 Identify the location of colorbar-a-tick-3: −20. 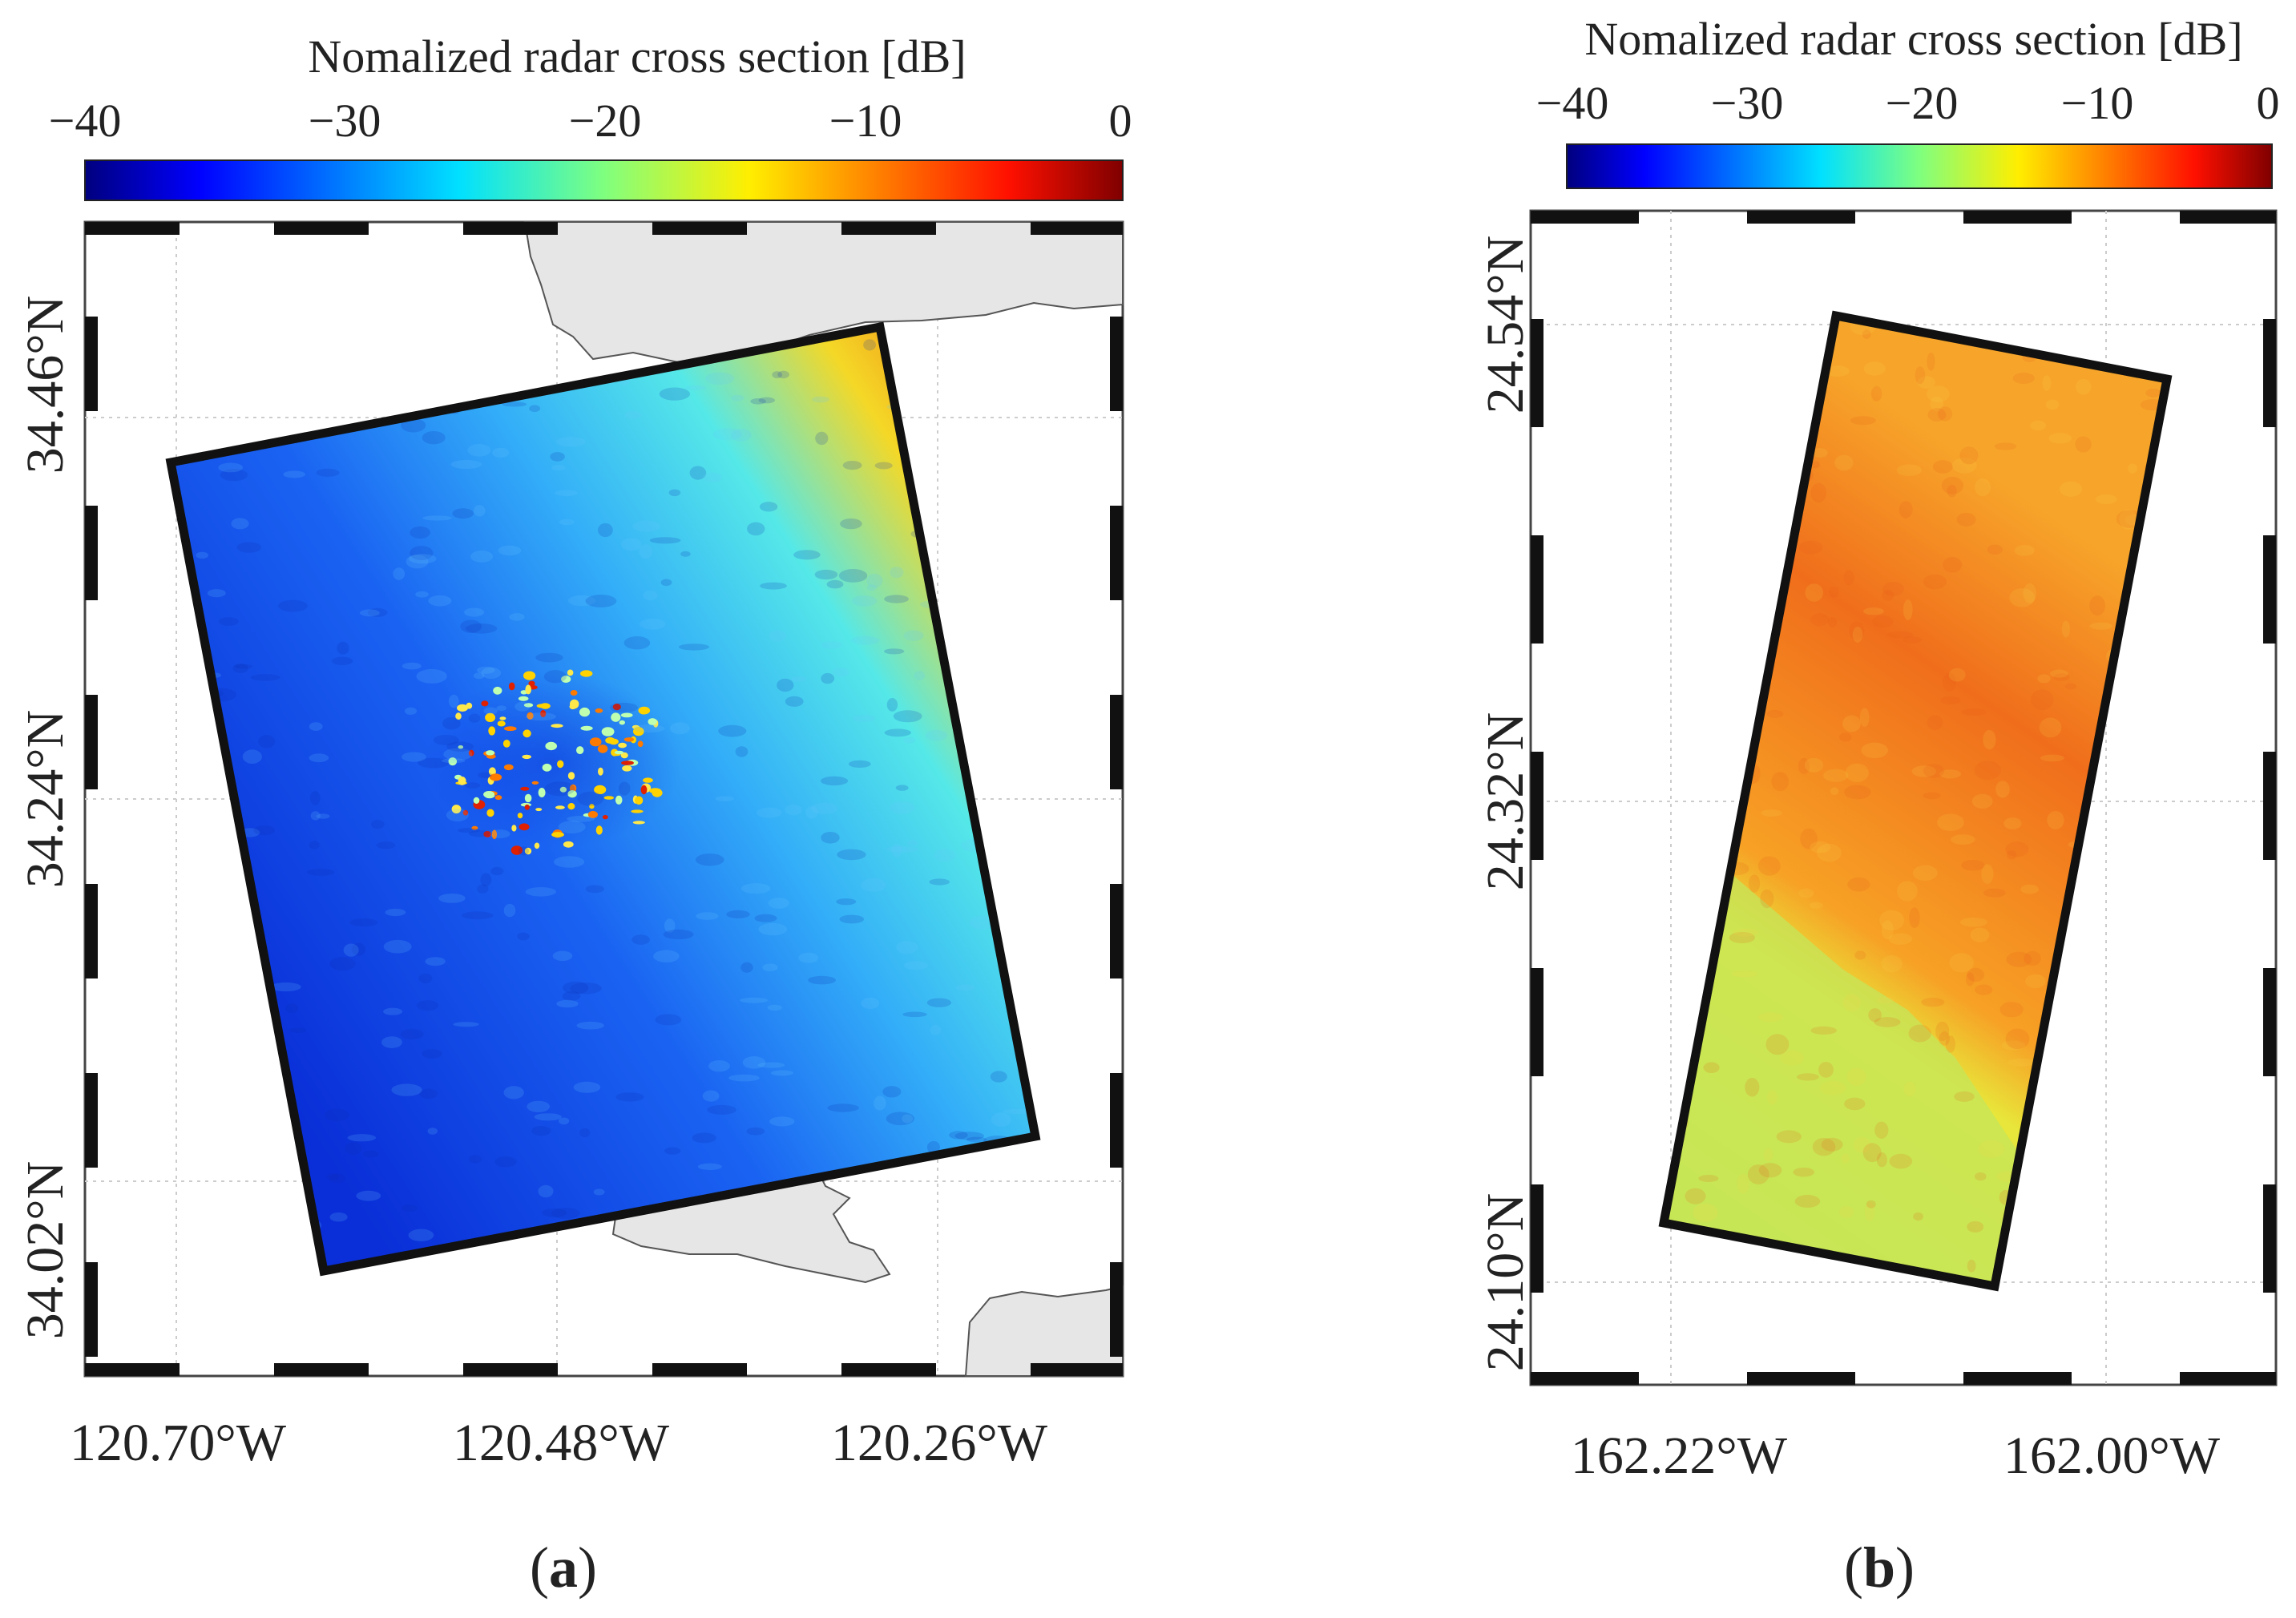
(605, 121).